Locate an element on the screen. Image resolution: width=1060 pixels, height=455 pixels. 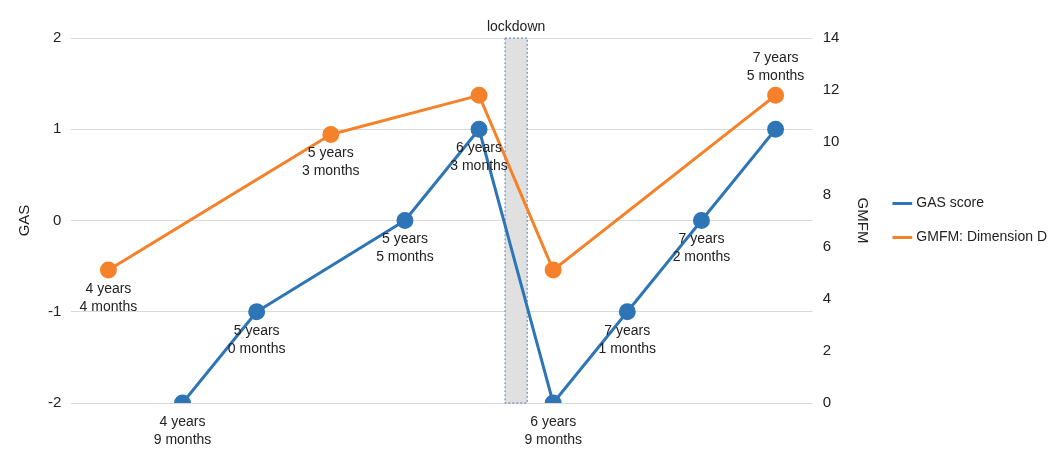
y2-tick-label: 12 is located at coordinates (831, 89).